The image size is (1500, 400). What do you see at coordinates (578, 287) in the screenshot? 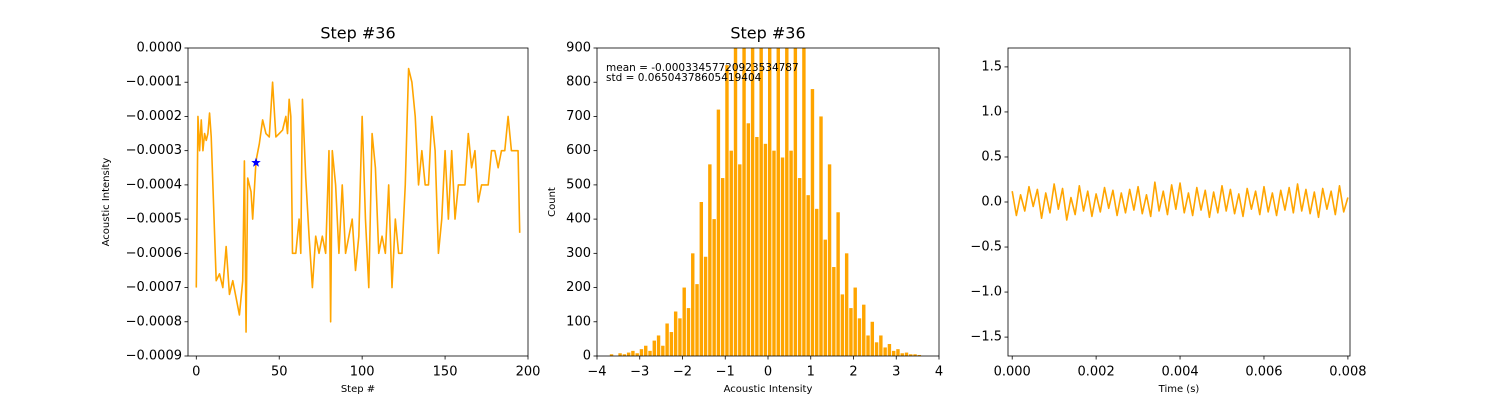
I see `y-tick-label: 200` at bounding box center [578, 287].